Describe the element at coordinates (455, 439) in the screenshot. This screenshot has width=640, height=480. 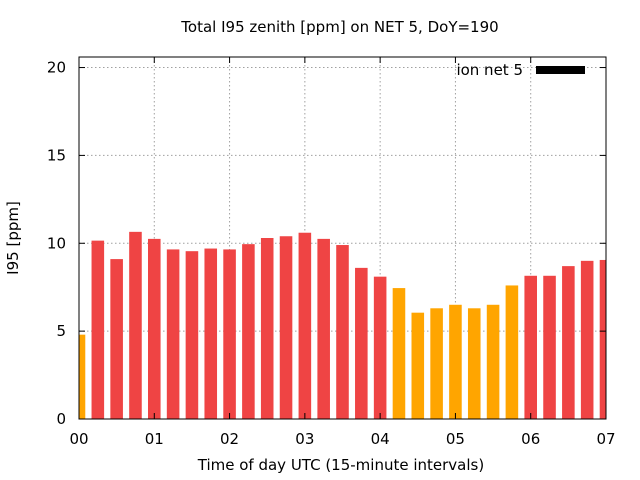
I see `x-tick-label: 05` at that location.